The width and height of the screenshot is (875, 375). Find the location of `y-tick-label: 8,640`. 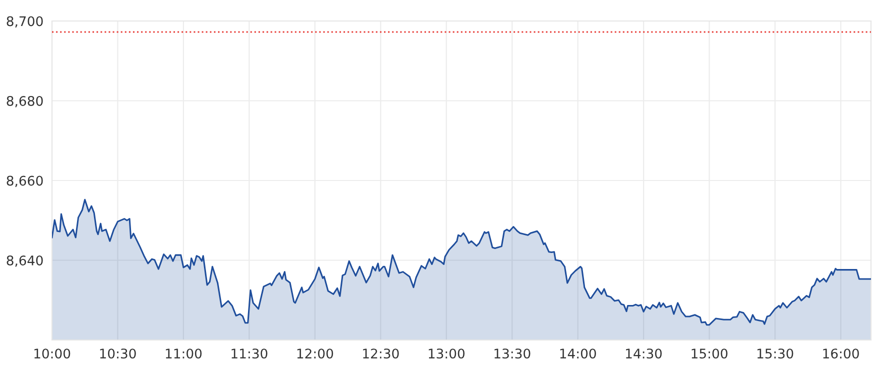

y-tick-label: 8,640 is located at coordinates (24, 261).